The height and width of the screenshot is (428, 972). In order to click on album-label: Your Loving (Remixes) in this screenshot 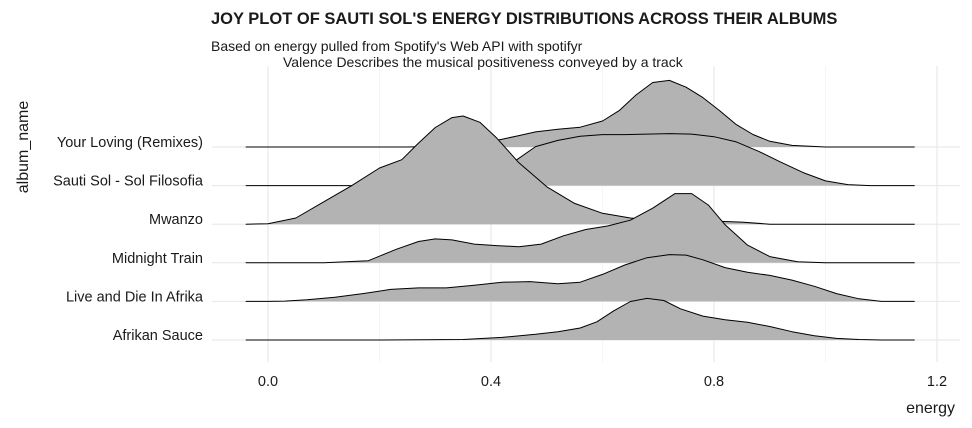, I will do `click(130, 143)`.